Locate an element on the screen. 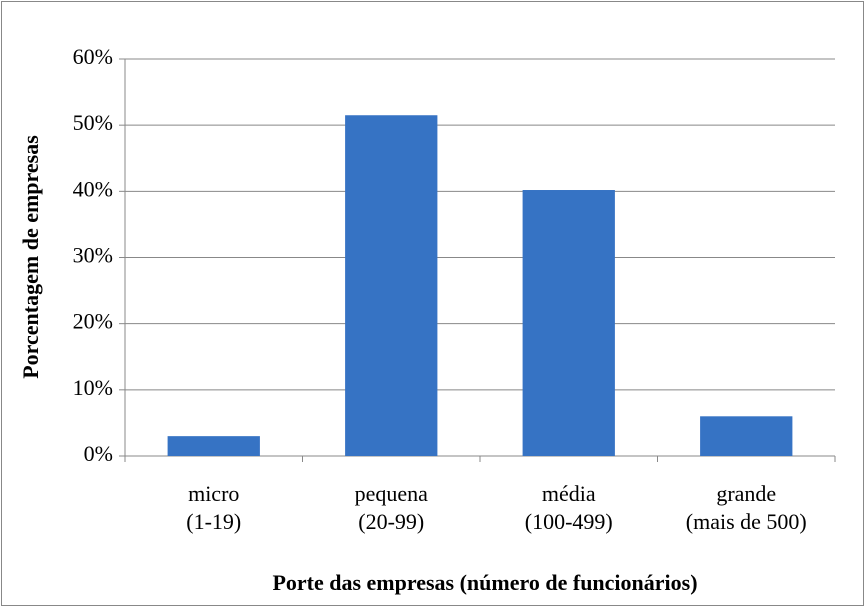  x-tick-label: (20-99) is located at coordinates (391, 521).